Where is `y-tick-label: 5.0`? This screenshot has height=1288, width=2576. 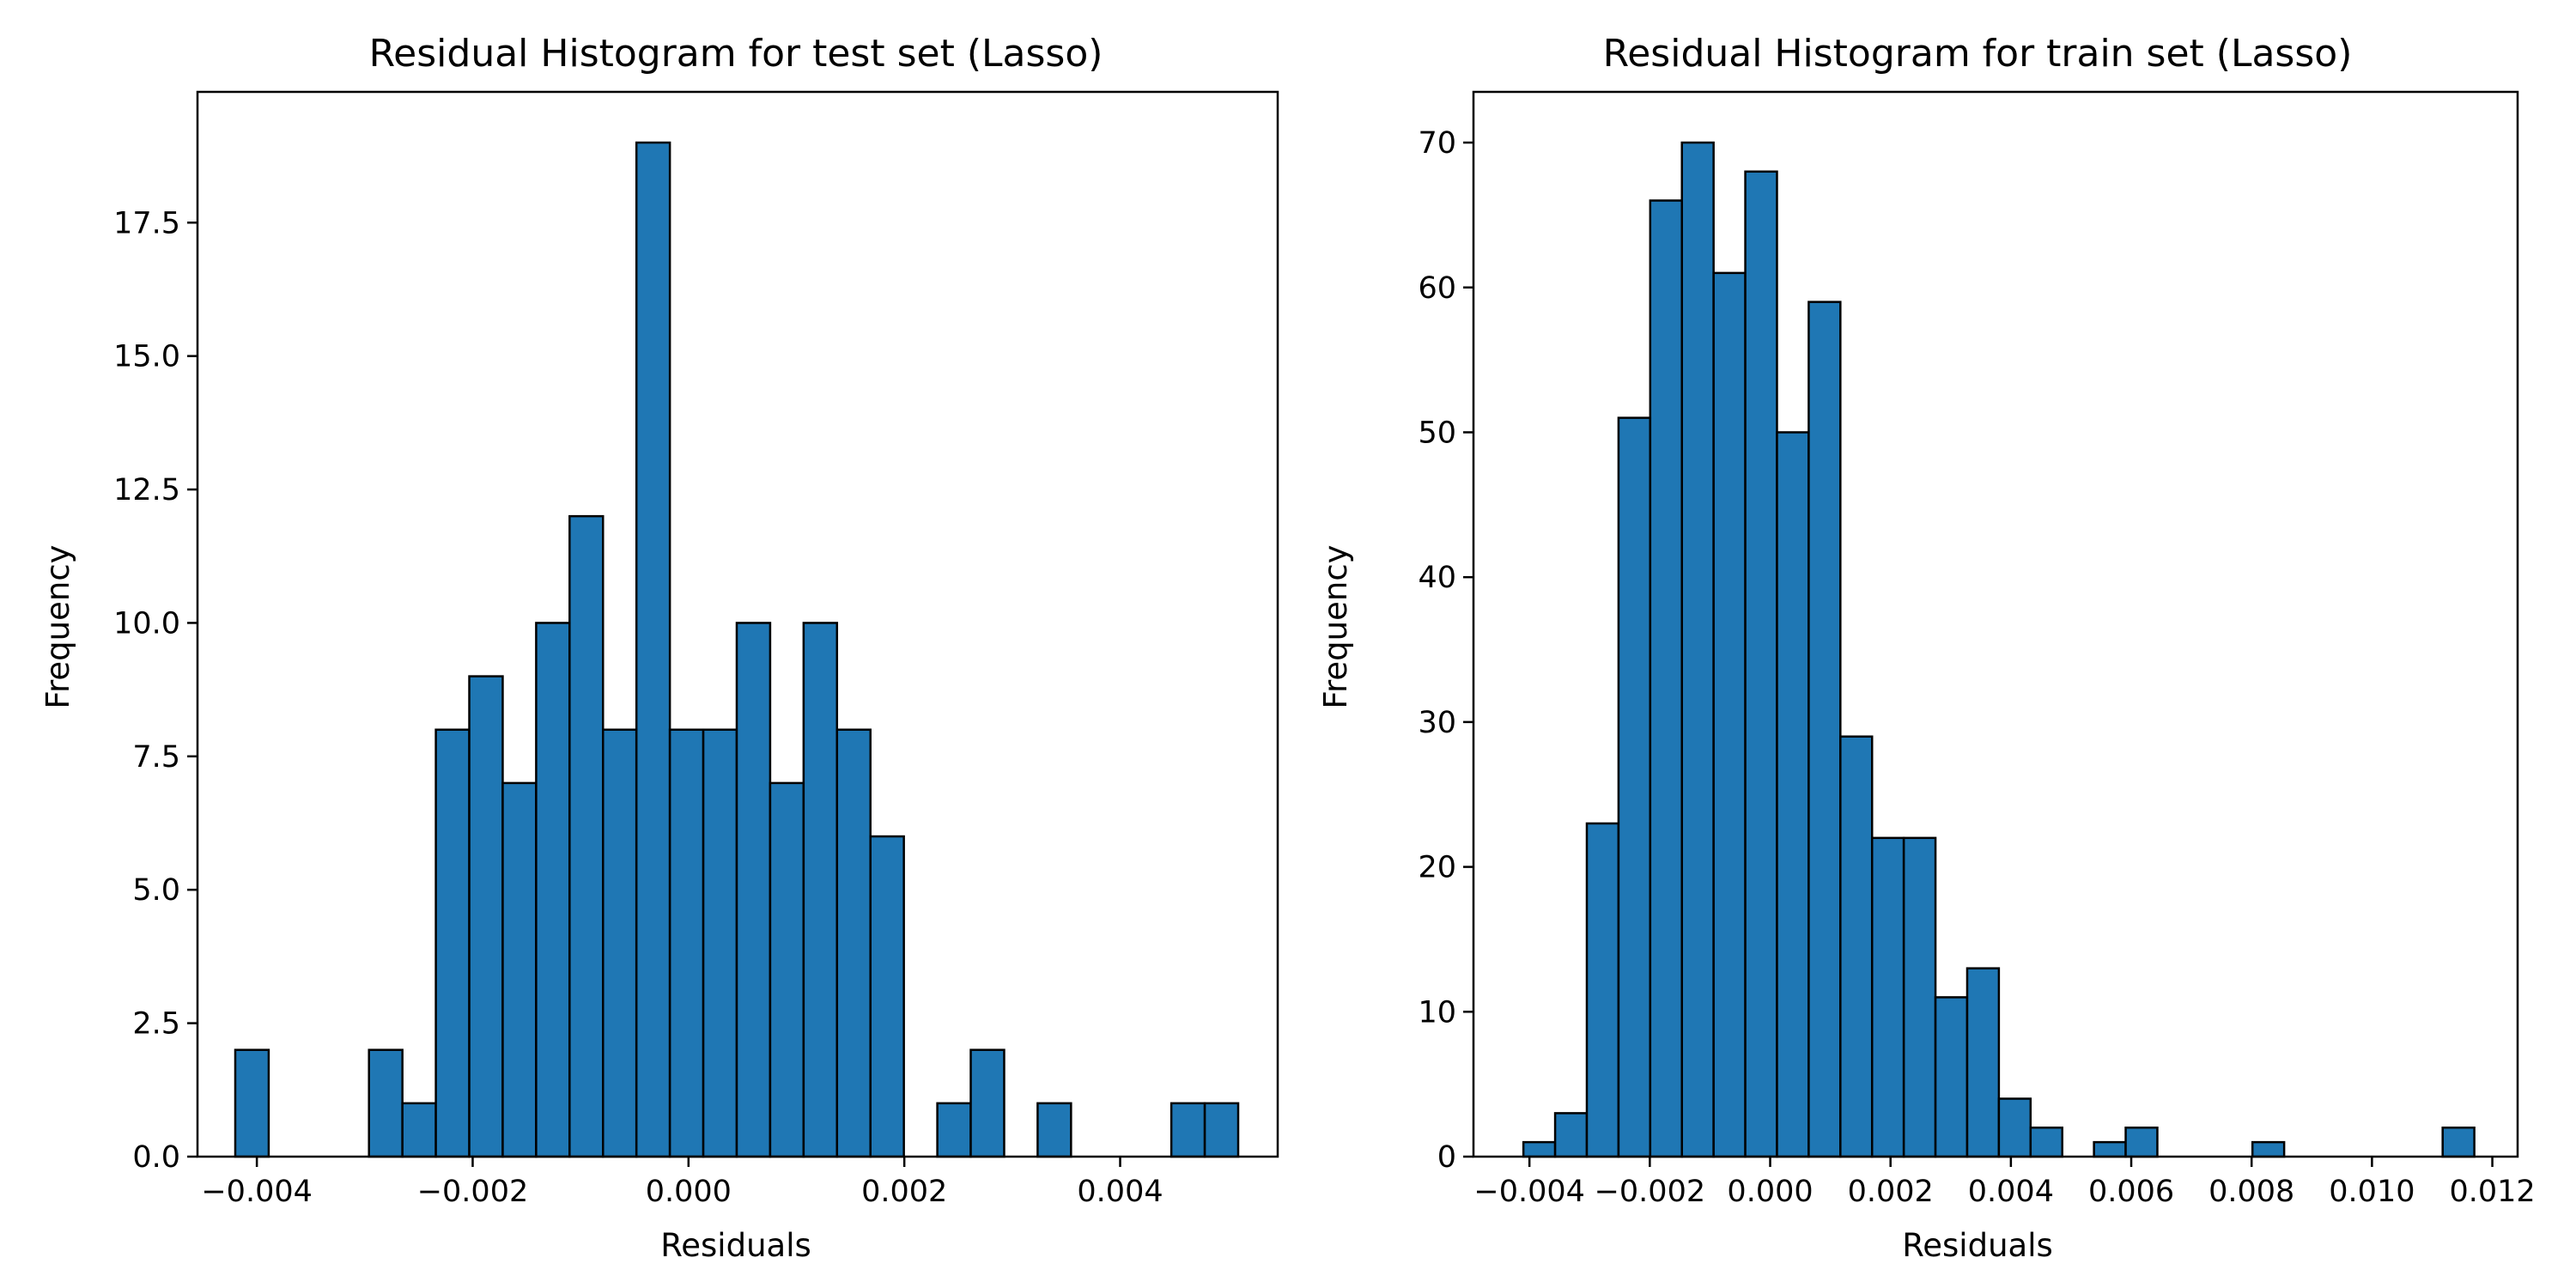
y-tick-label: 5.0 is located at coordinates (156, 890).